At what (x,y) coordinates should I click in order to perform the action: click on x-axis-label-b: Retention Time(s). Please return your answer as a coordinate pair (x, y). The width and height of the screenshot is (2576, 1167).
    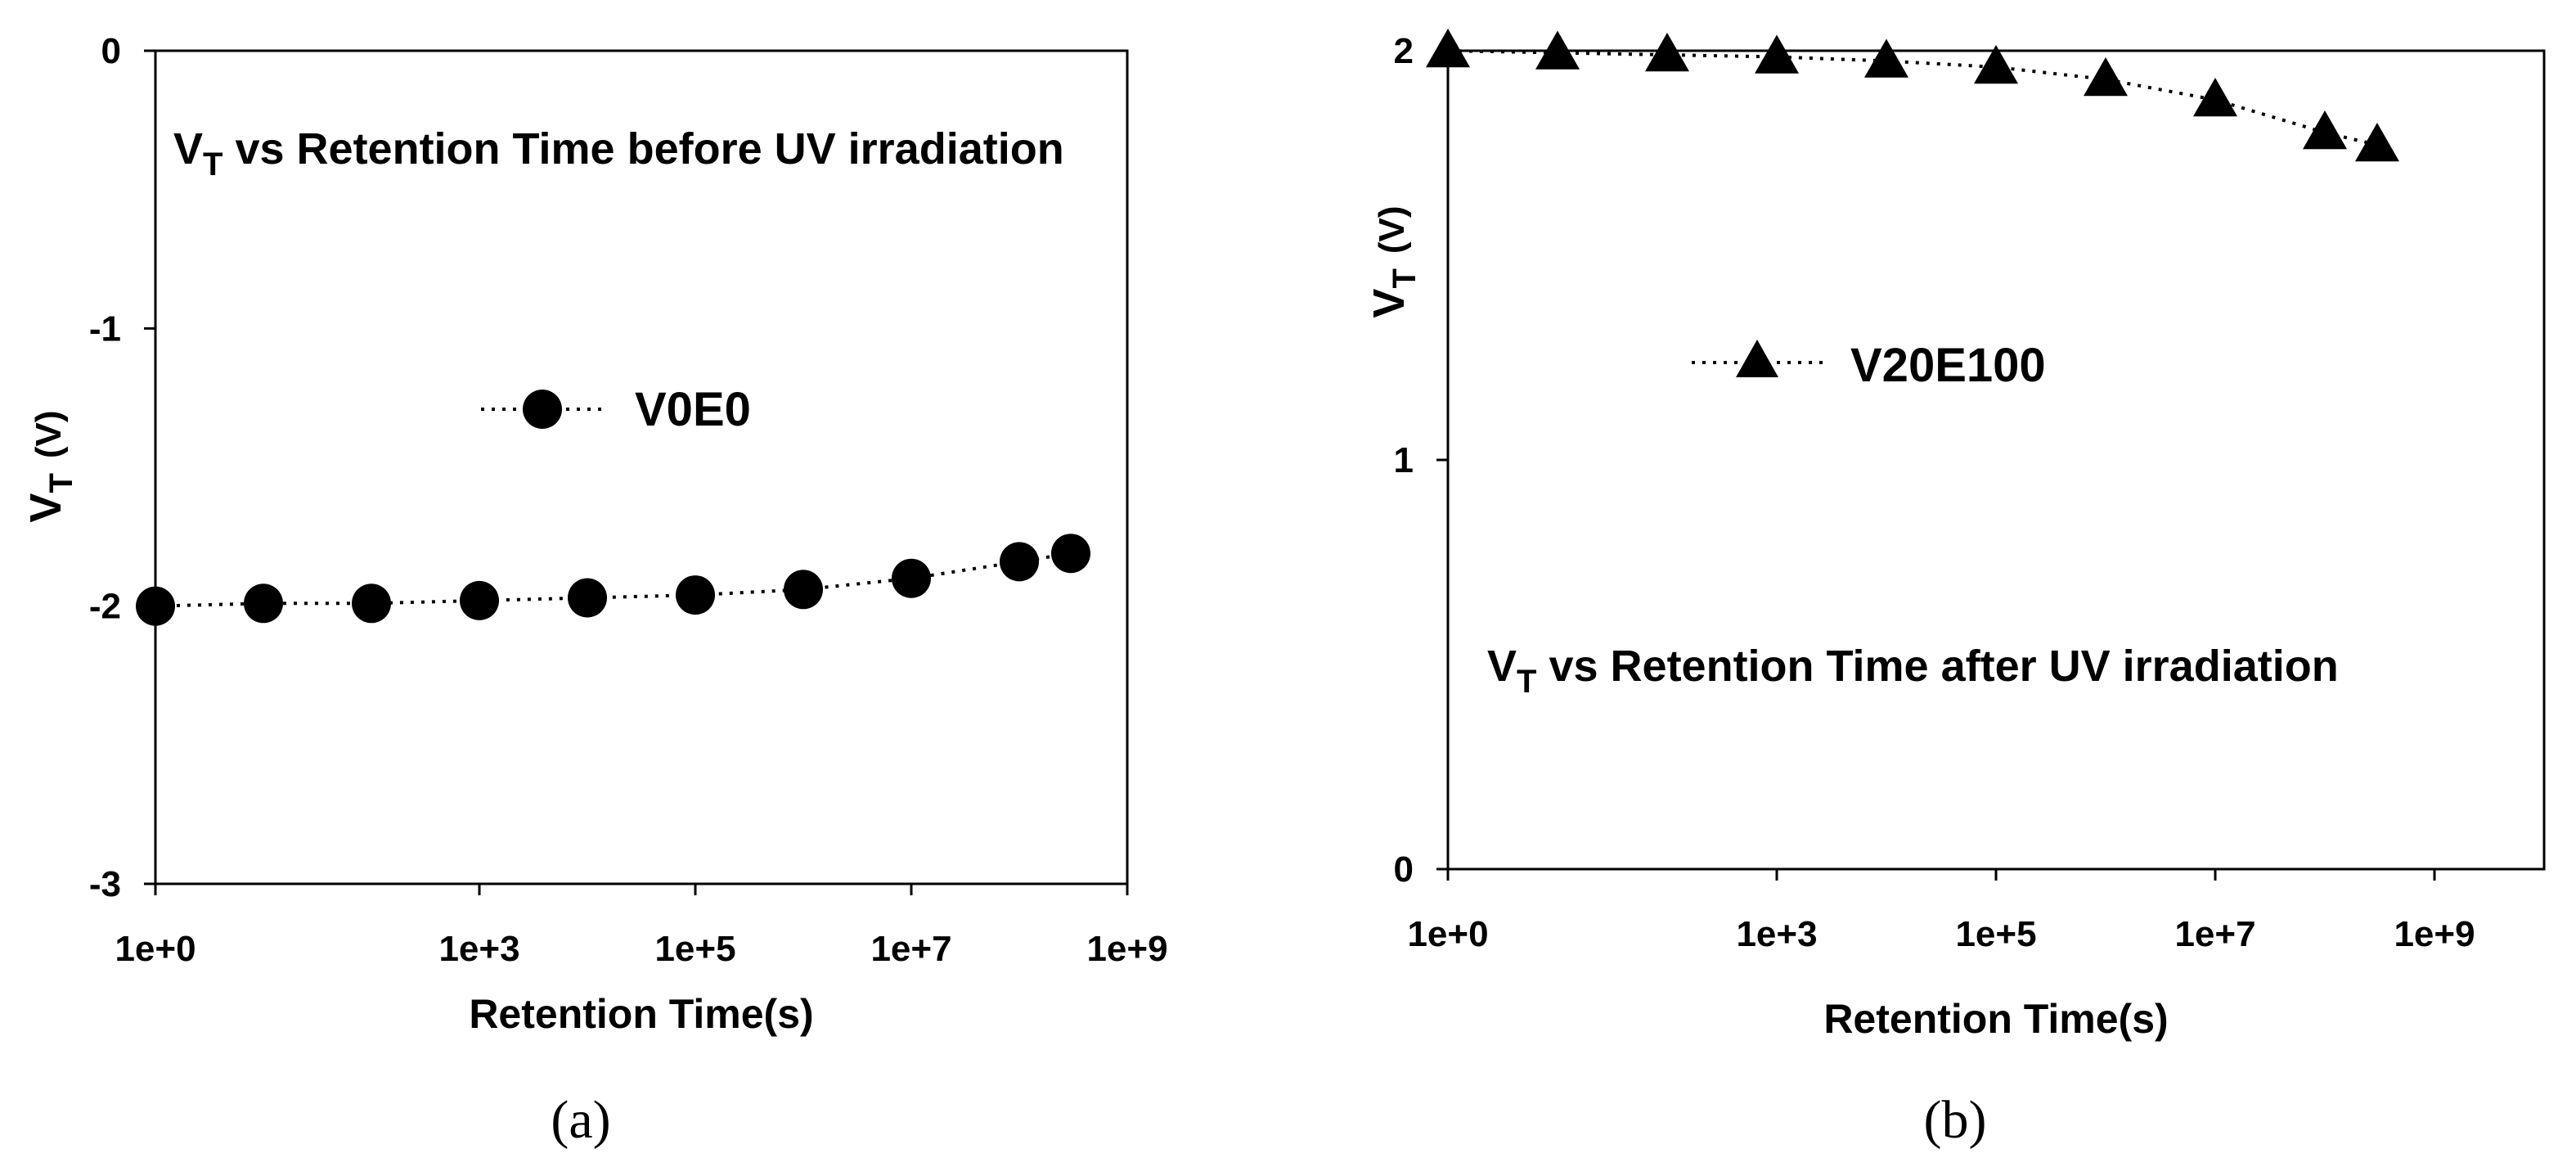
    Looking at the image, I should click on (1995, 1019).